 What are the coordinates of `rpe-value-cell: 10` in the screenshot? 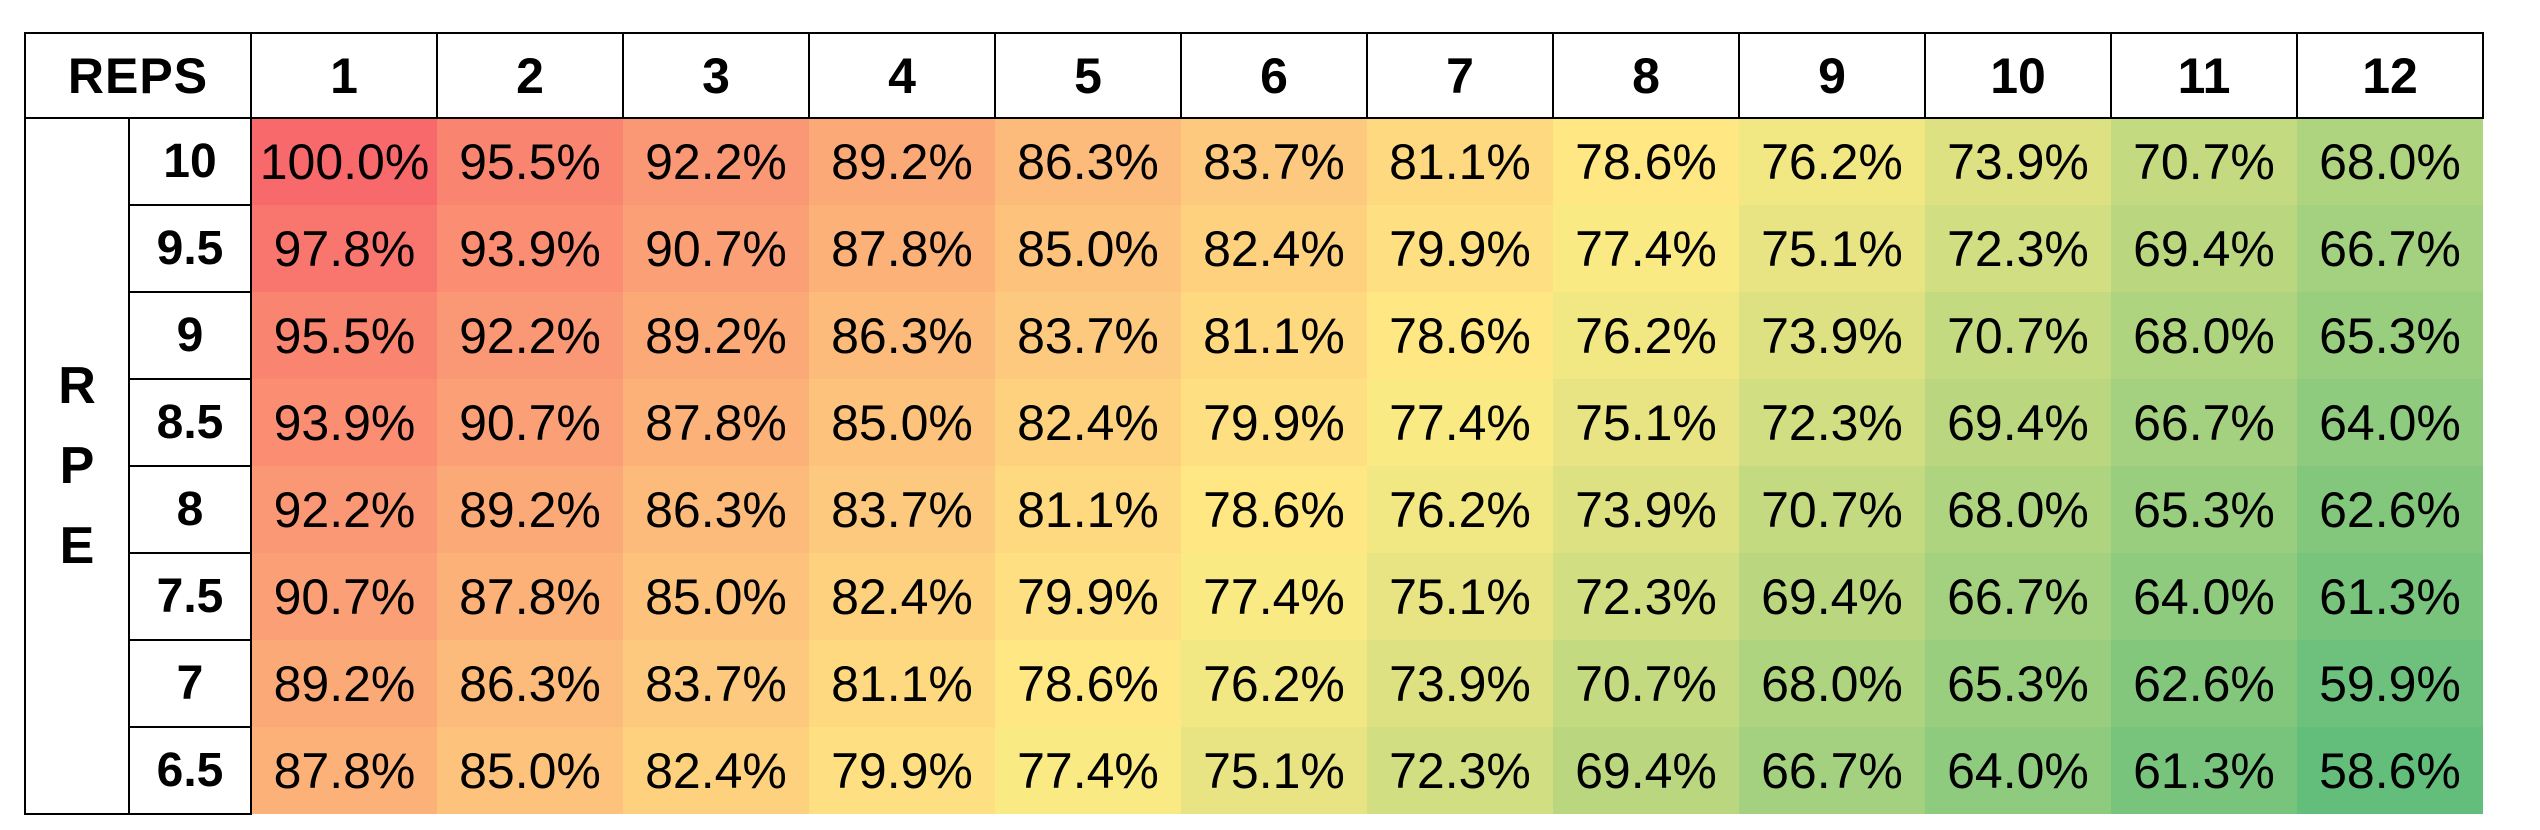 It's located at (190, 161).